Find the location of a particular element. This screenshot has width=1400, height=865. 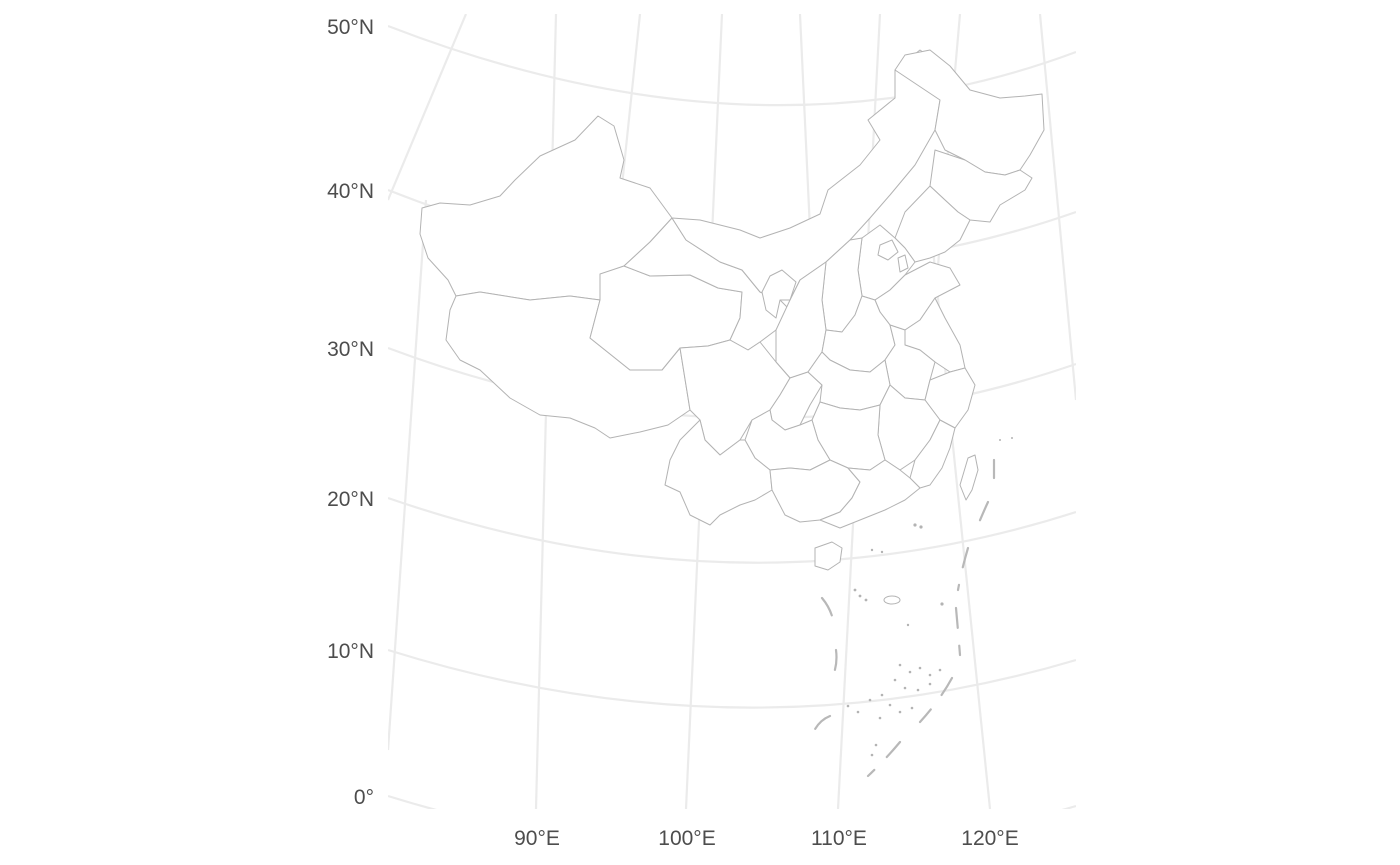

longitude-labels: 90°E 100°E 110°E 120°E is located at coordinates (766, 838).